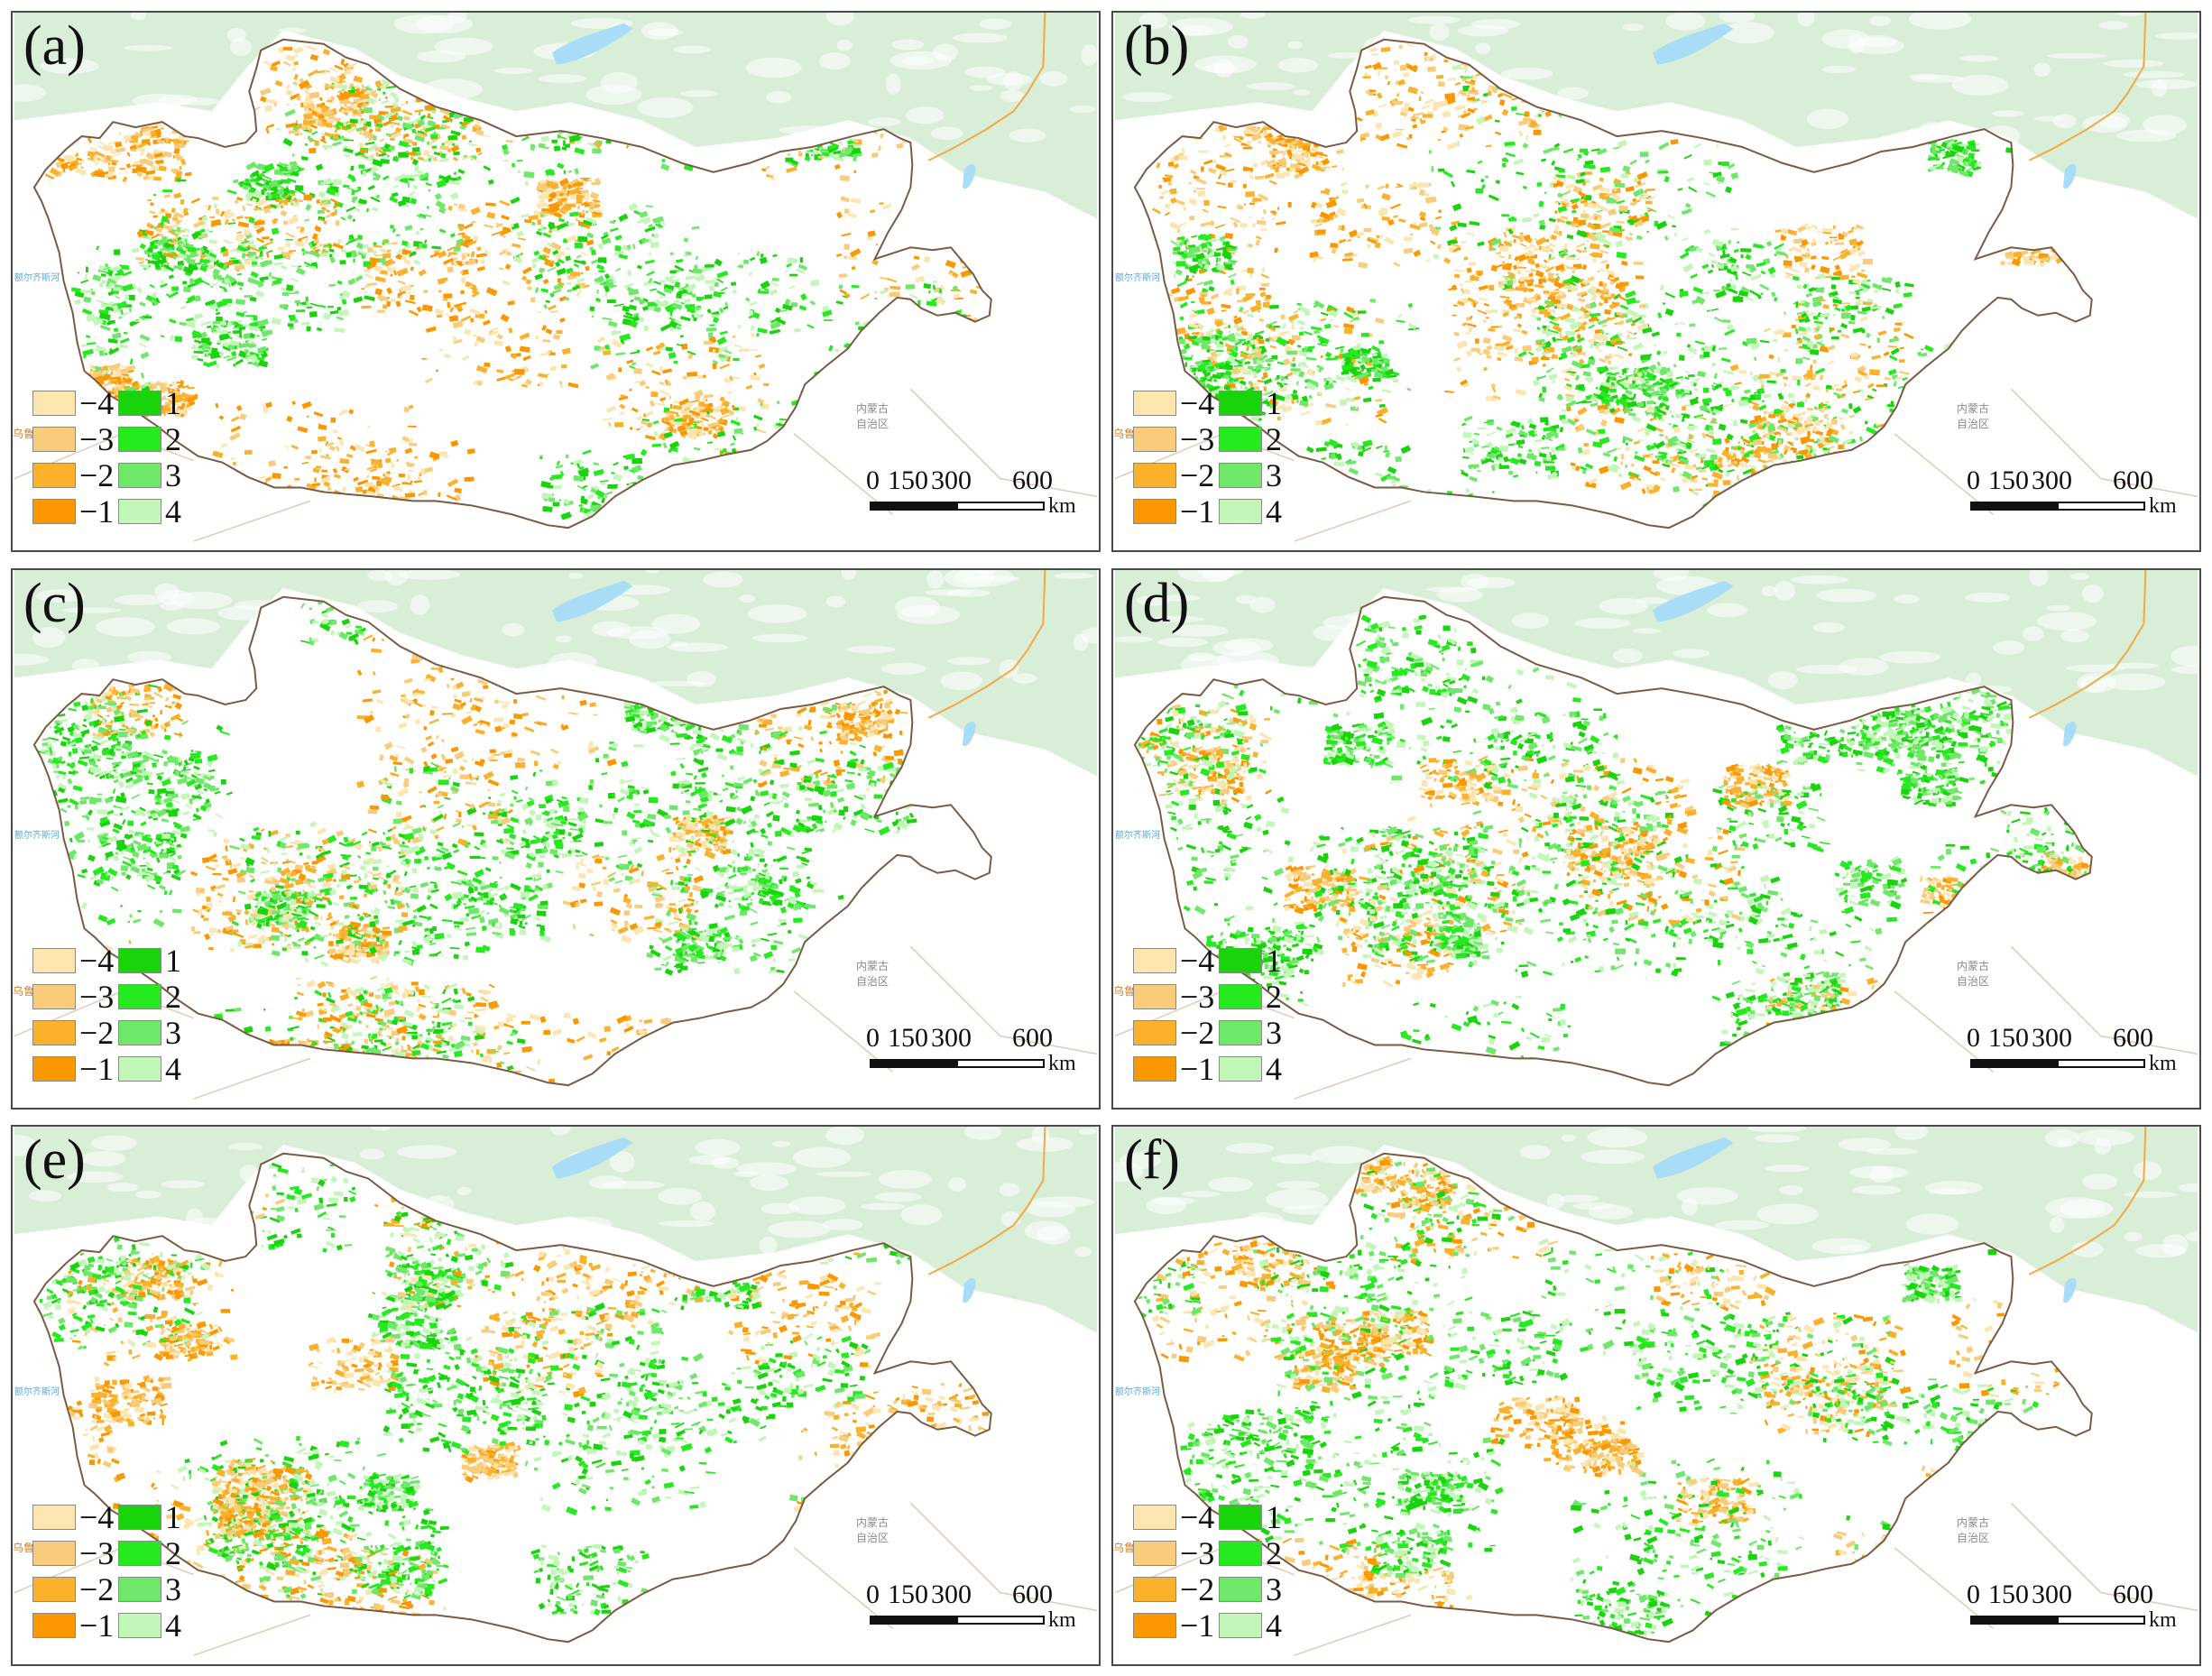 The width and height of the screenshot is (2212, 1676). What do you see at coordinates (2008, 1039) in the screenshot?
I see `scale-tick-label: 150` at bounding box center [2008, 1039].